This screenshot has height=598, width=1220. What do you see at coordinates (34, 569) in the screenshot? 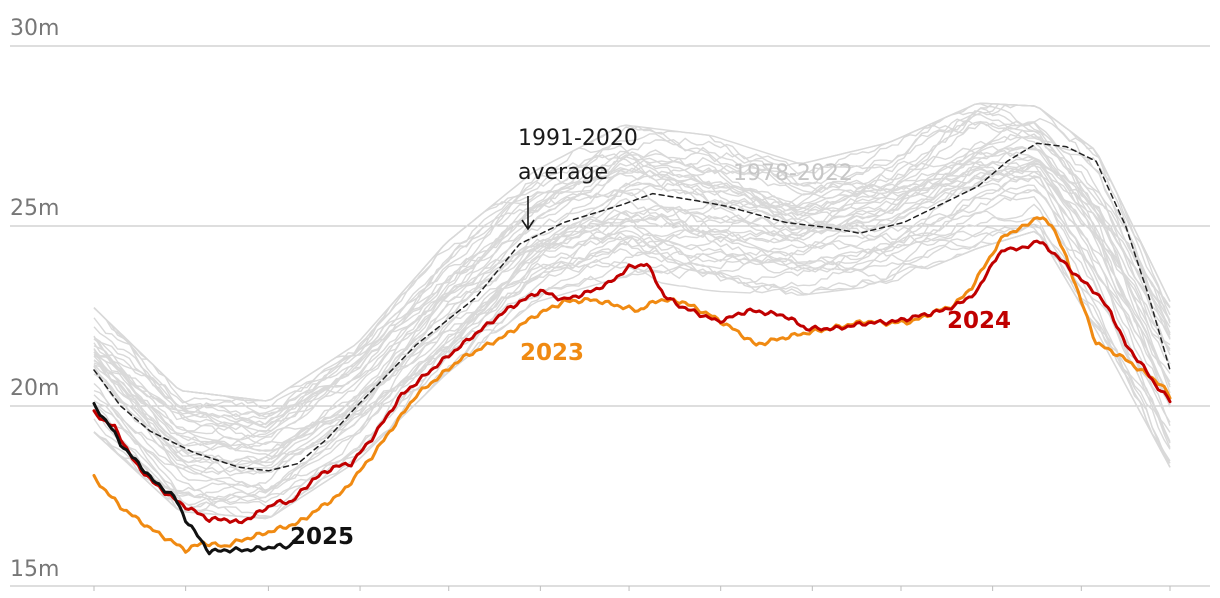
I see `y-tick-label-15: 15m` at bounding box center [34, 569].